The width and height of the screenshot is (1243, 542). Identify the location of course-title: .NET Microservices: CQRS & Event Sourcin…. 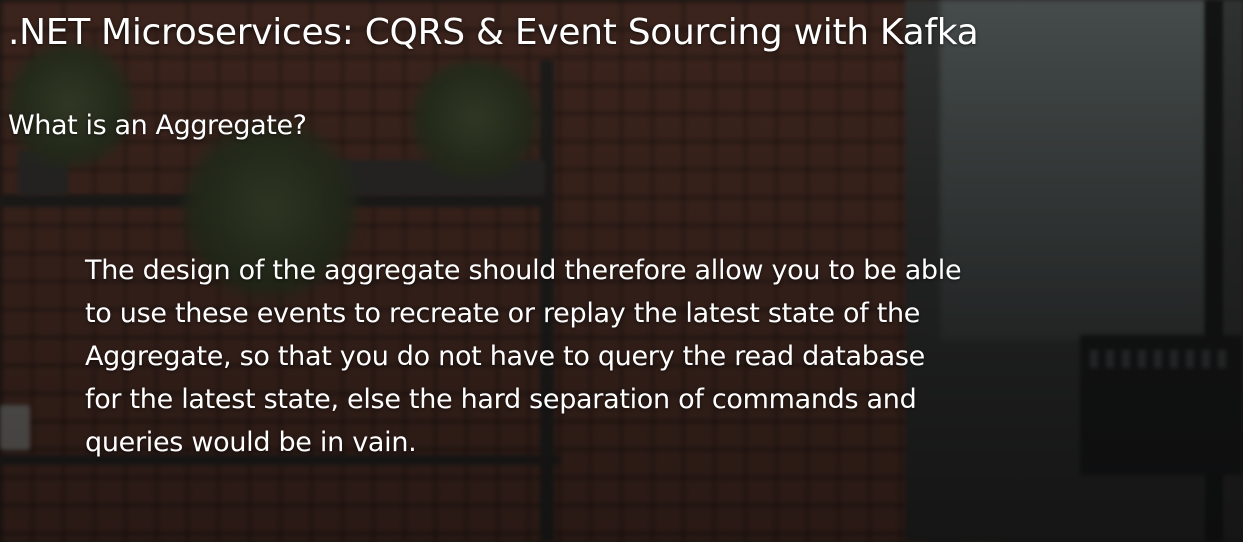
(493, 32).